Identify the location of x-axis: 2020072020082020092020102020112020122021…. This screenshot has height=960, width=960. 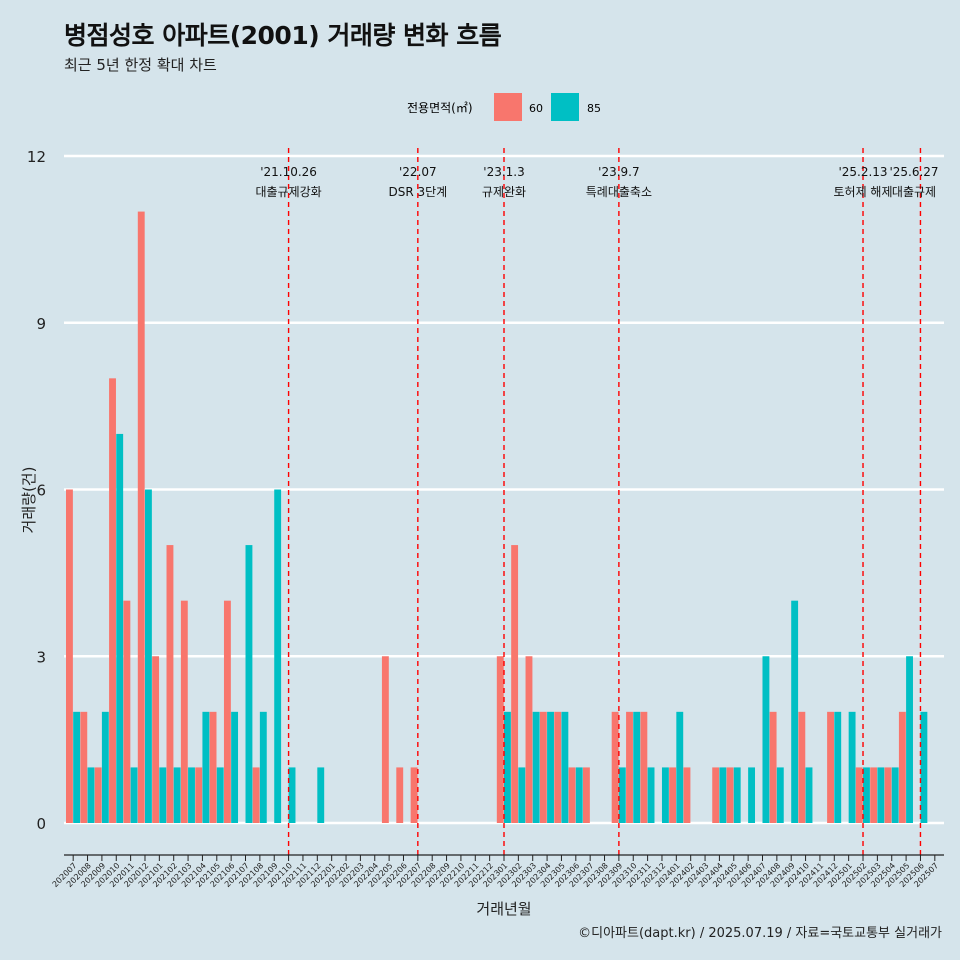
(497, 871).